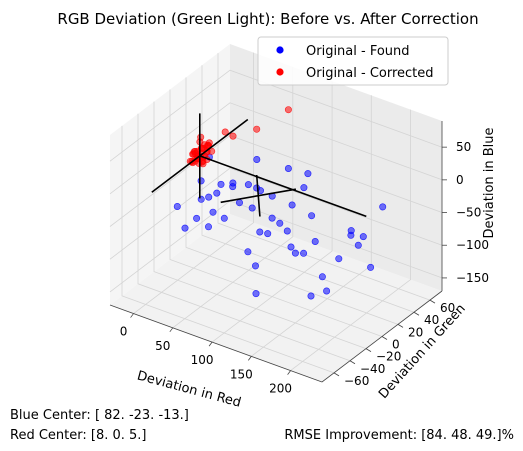 The image size is (523, 451). I want to click on z-tick-label: −100, so click(472, 245).